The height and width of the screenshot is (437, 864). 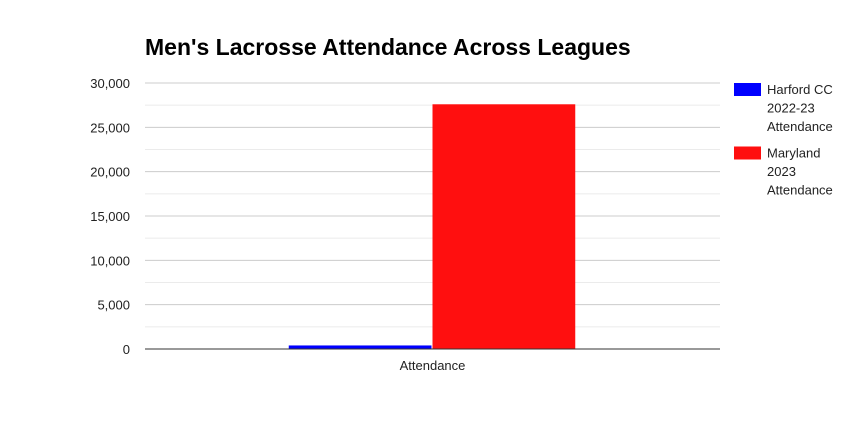 I want to click on legend-label: Harford CC 2022-23 Attendance, so click(x=800, y=108).